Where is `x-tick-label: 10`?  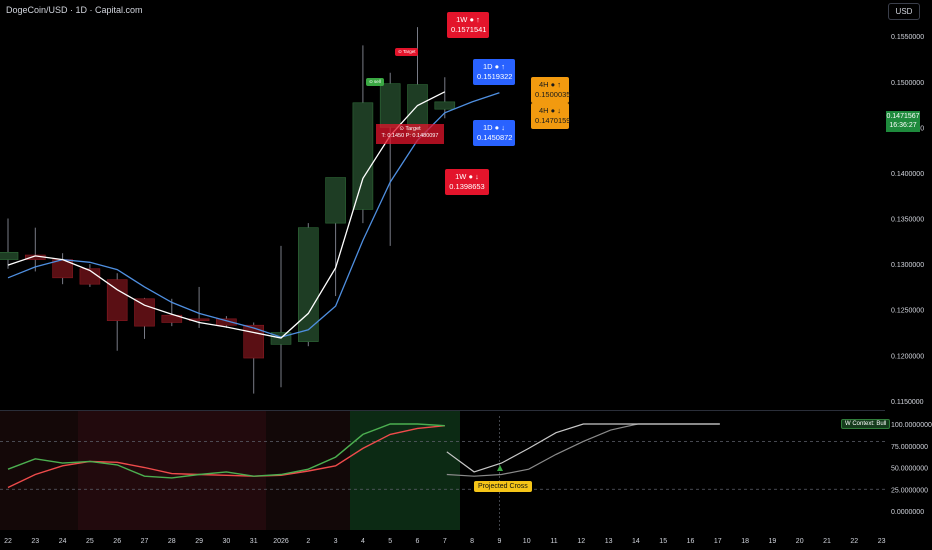 x-tick-label: 10 is located at coordinates (527, 541).